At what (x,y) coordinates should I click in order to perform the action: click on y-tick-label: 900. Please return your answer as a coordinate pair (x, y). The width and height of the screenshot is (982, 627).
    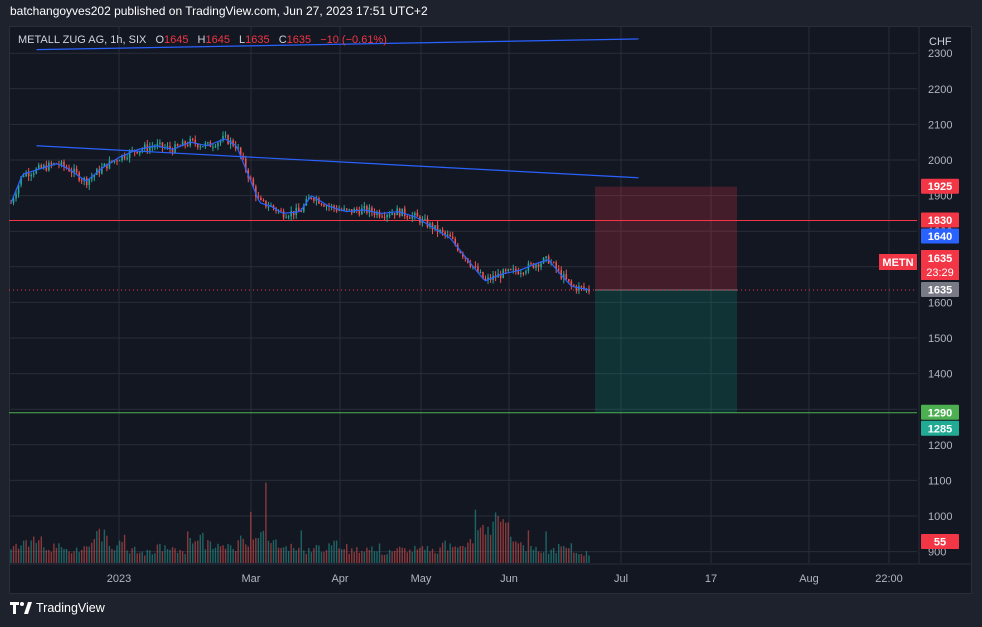
    Looking at the image, I should click on (937, 553).